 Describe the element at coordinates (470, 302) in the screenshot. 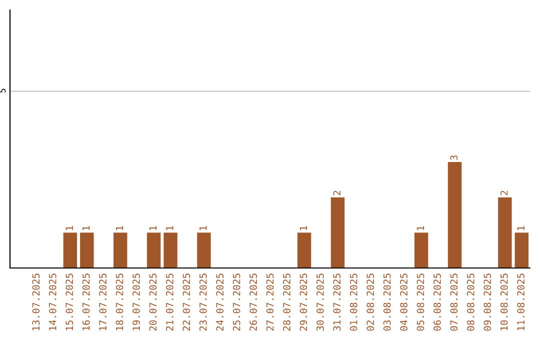

I see `x-tick-label: 08.08.2025` at that location.